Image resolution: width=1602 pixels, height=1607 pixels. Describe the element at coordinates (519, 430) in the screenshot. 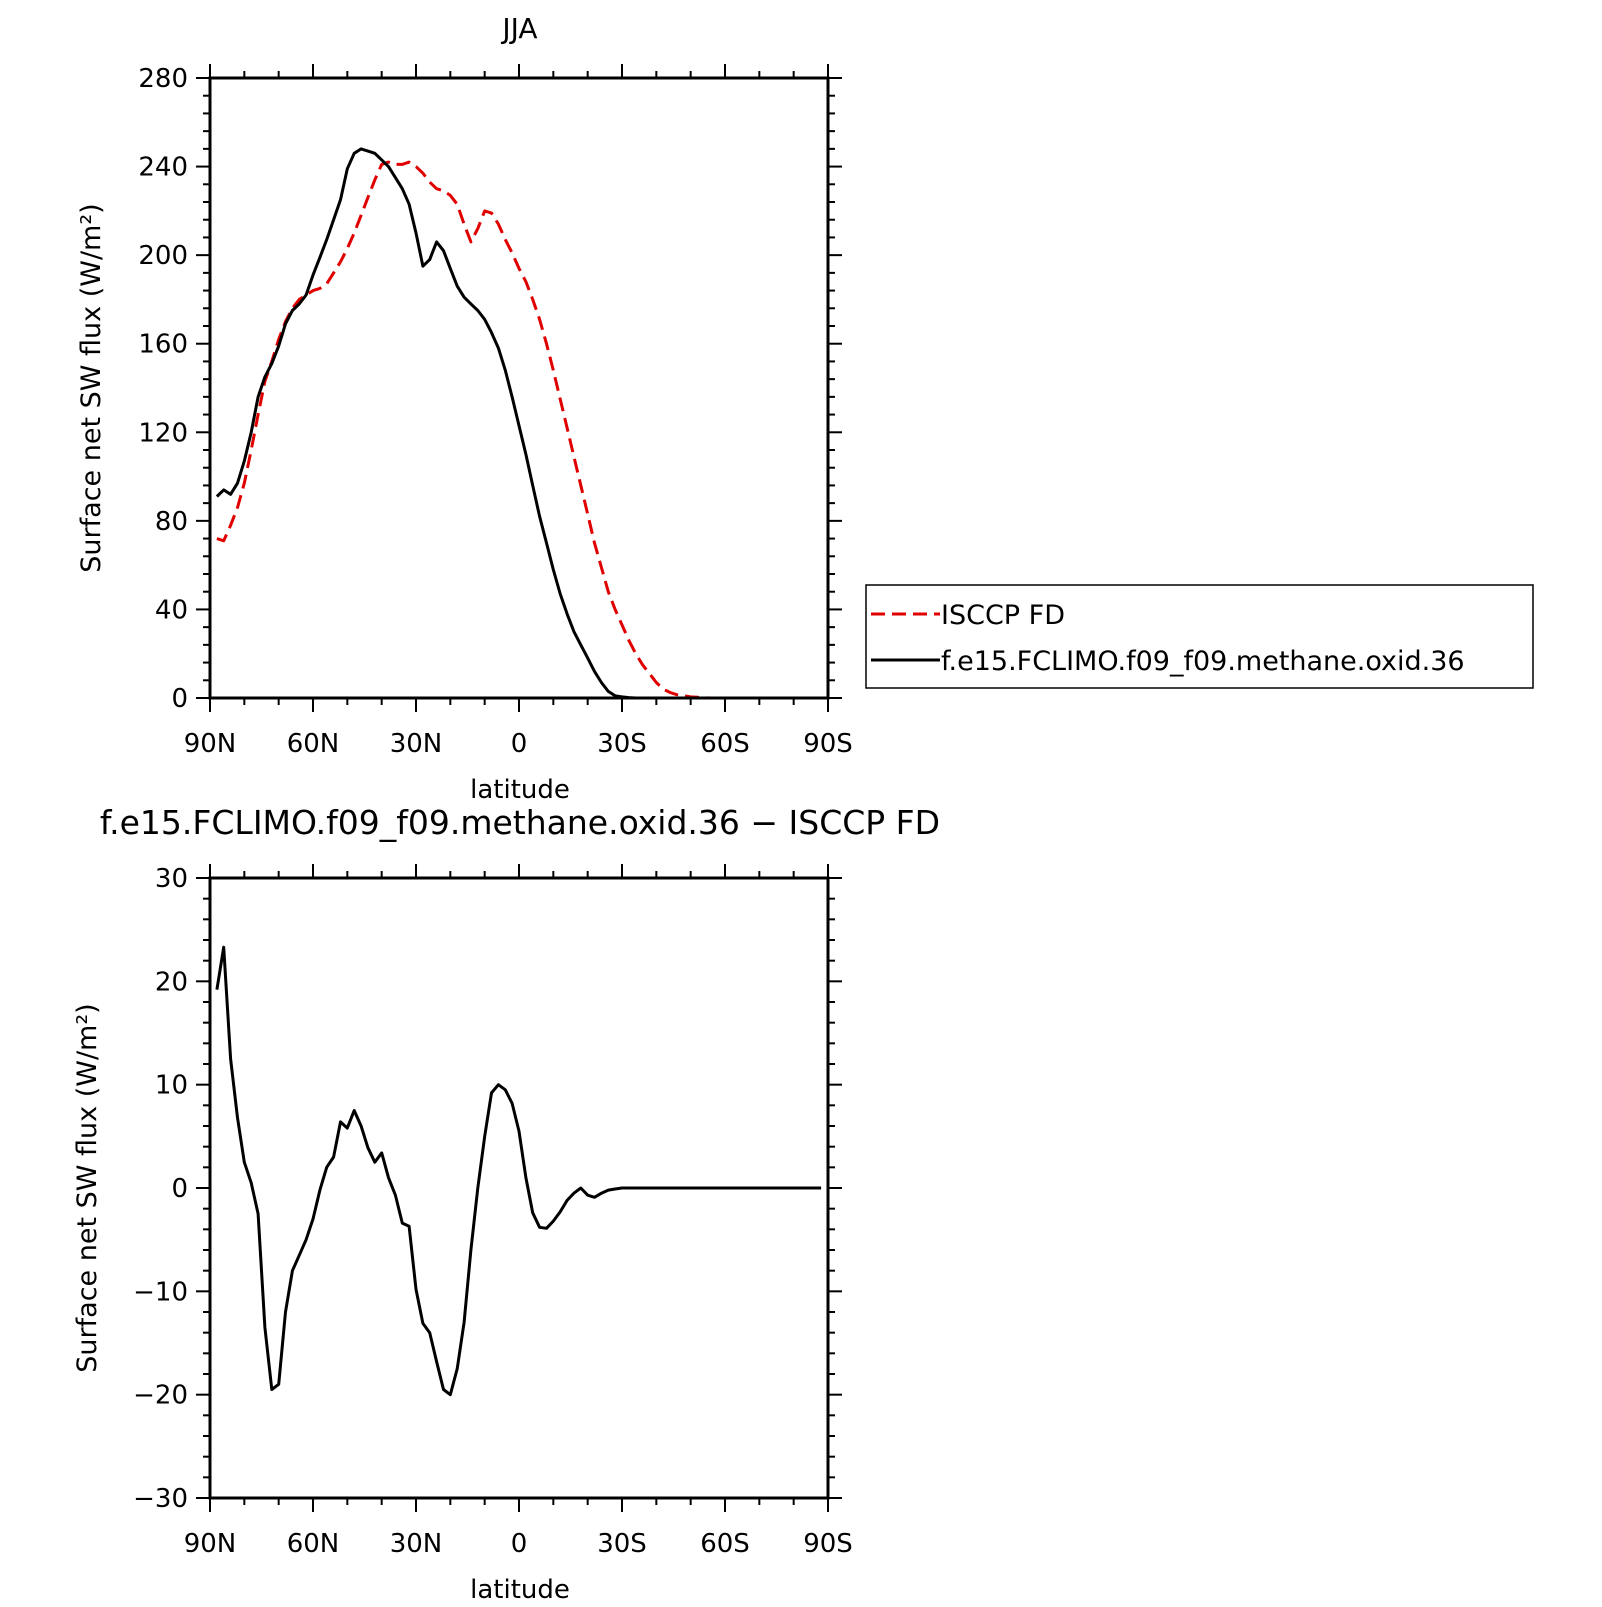

I see `isccp-series-line` at that location.